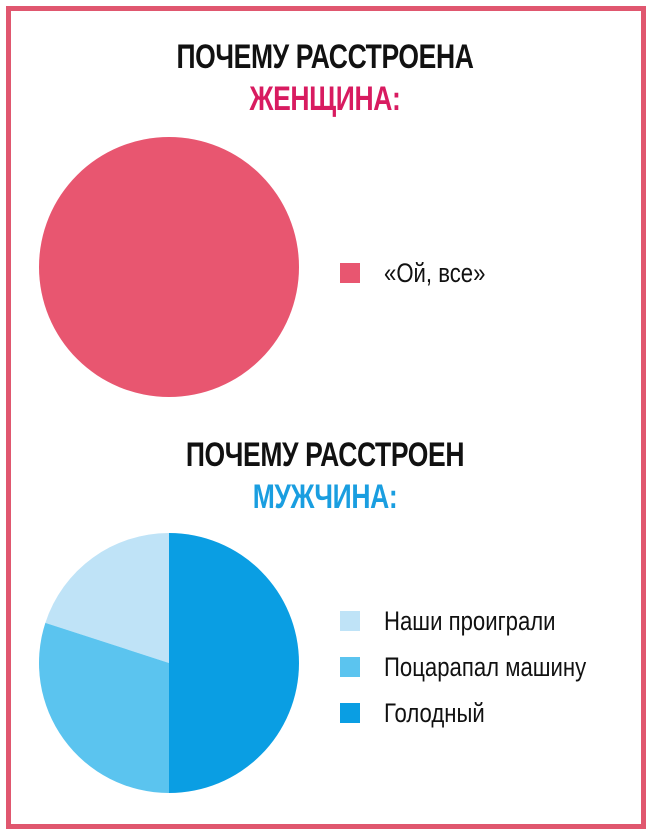 The height and width of the screenshot is (833, 650). What do you see at coordinates (470, 620) in the screenshot?
I see `chart2-legend-label-0: Наши проиграли` at bounding box center [470, 620].